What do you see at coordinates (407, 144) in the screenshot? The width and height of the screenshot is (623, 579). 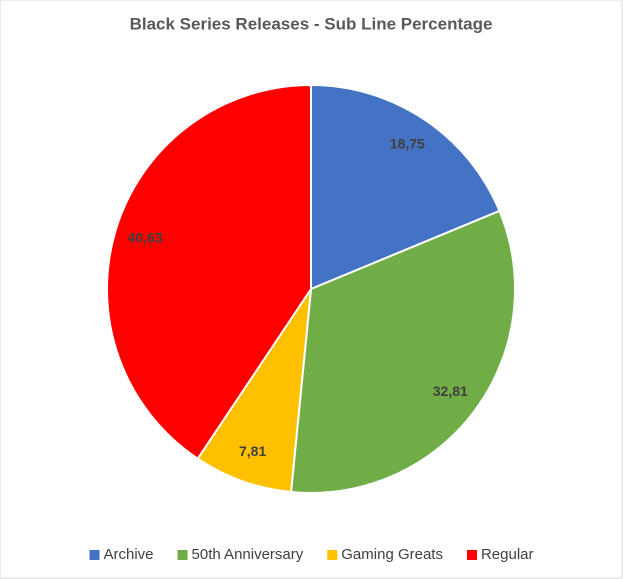 I see `data-label: 18,75` at bounding box center [407, 144].